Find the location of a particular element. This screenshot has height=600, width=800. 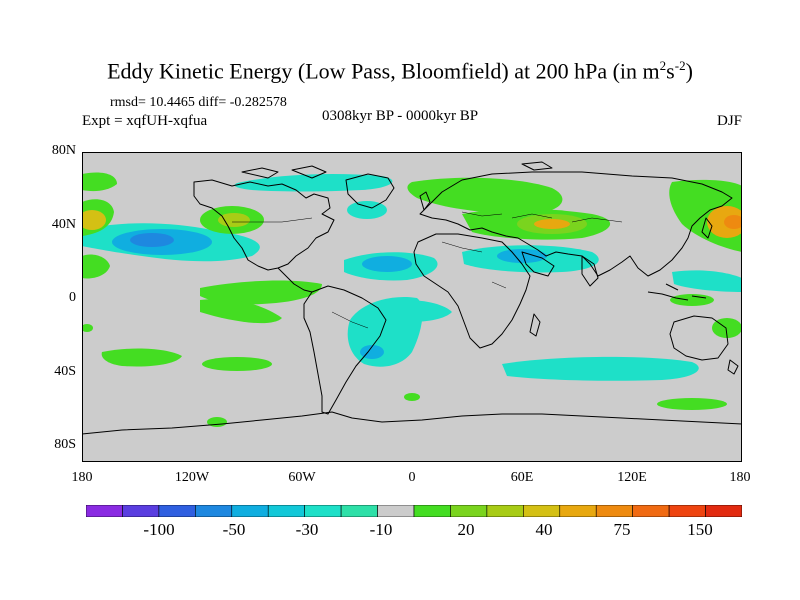

period-label: 0308kyr BP - 0000kyr BP is located at coordinates (400, 116).